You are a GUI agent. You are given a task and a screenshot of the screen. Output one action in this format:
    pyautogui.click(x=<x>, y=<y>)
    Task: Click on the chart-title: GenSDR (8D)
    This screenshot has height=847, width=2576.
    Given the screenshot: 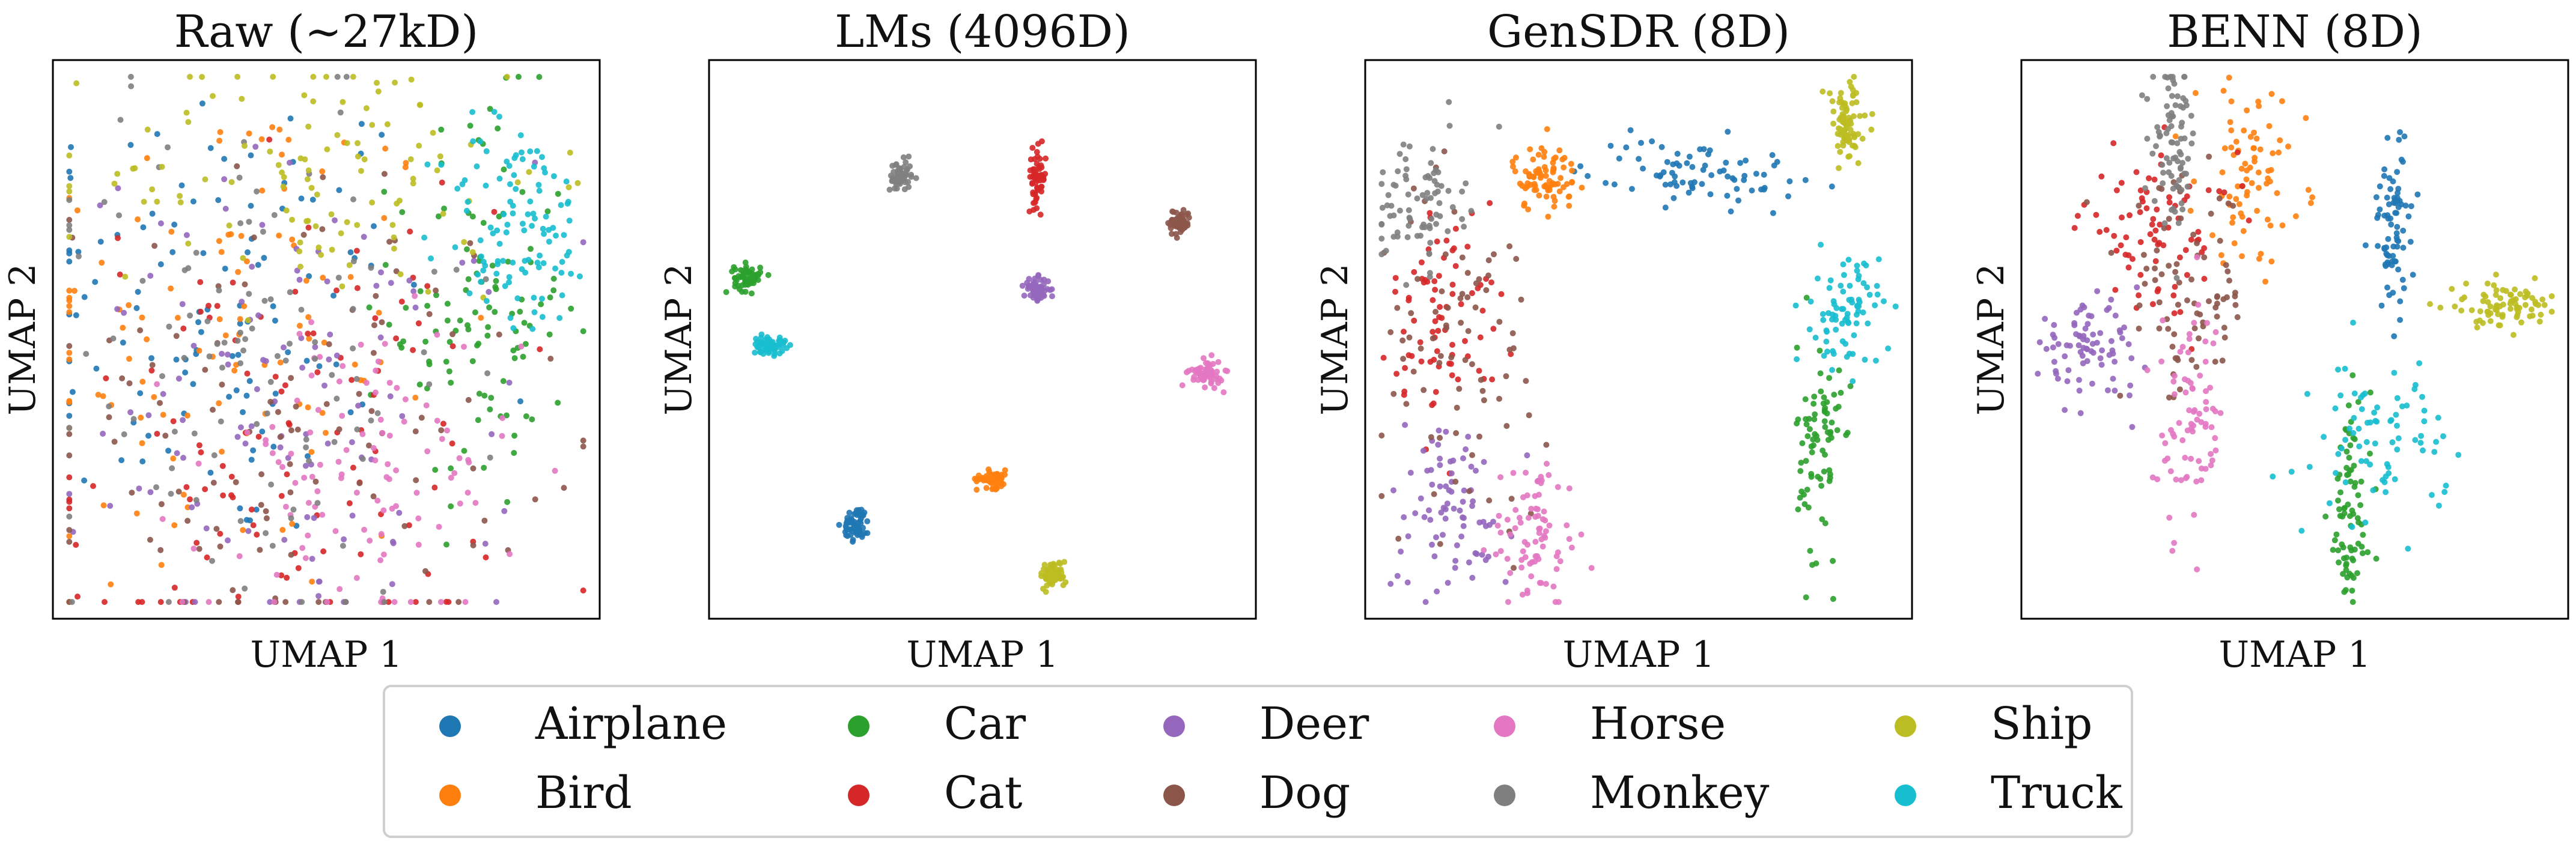 What is the action you would take?
    pyautogui.click(x=1638, y=32)
    